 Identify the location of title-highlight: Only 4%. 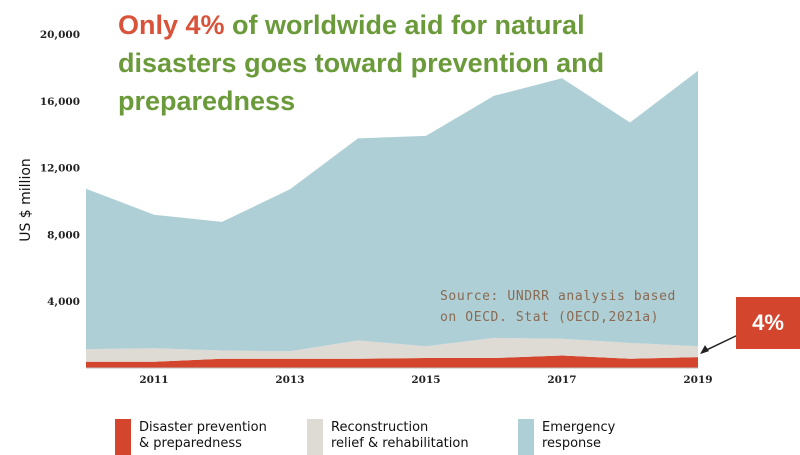
(171, 25).